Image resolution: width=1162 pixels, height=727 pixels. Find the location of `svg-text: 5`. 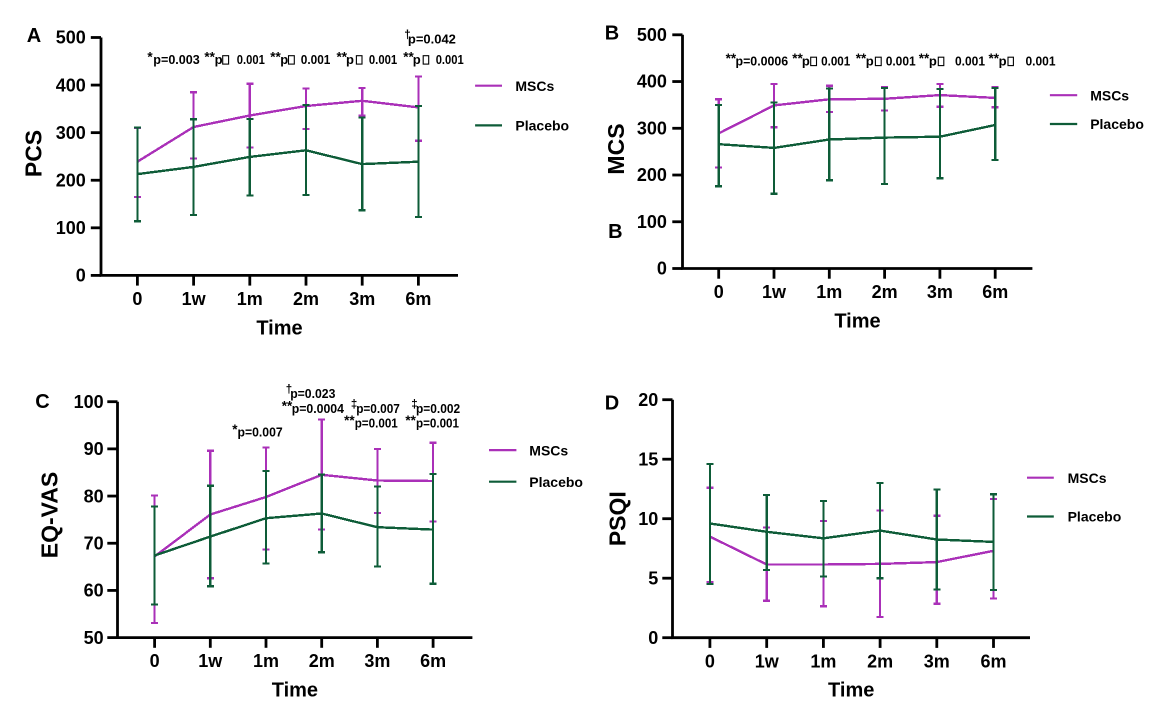

svg-text: 5 is located at coordinates (653, 578).